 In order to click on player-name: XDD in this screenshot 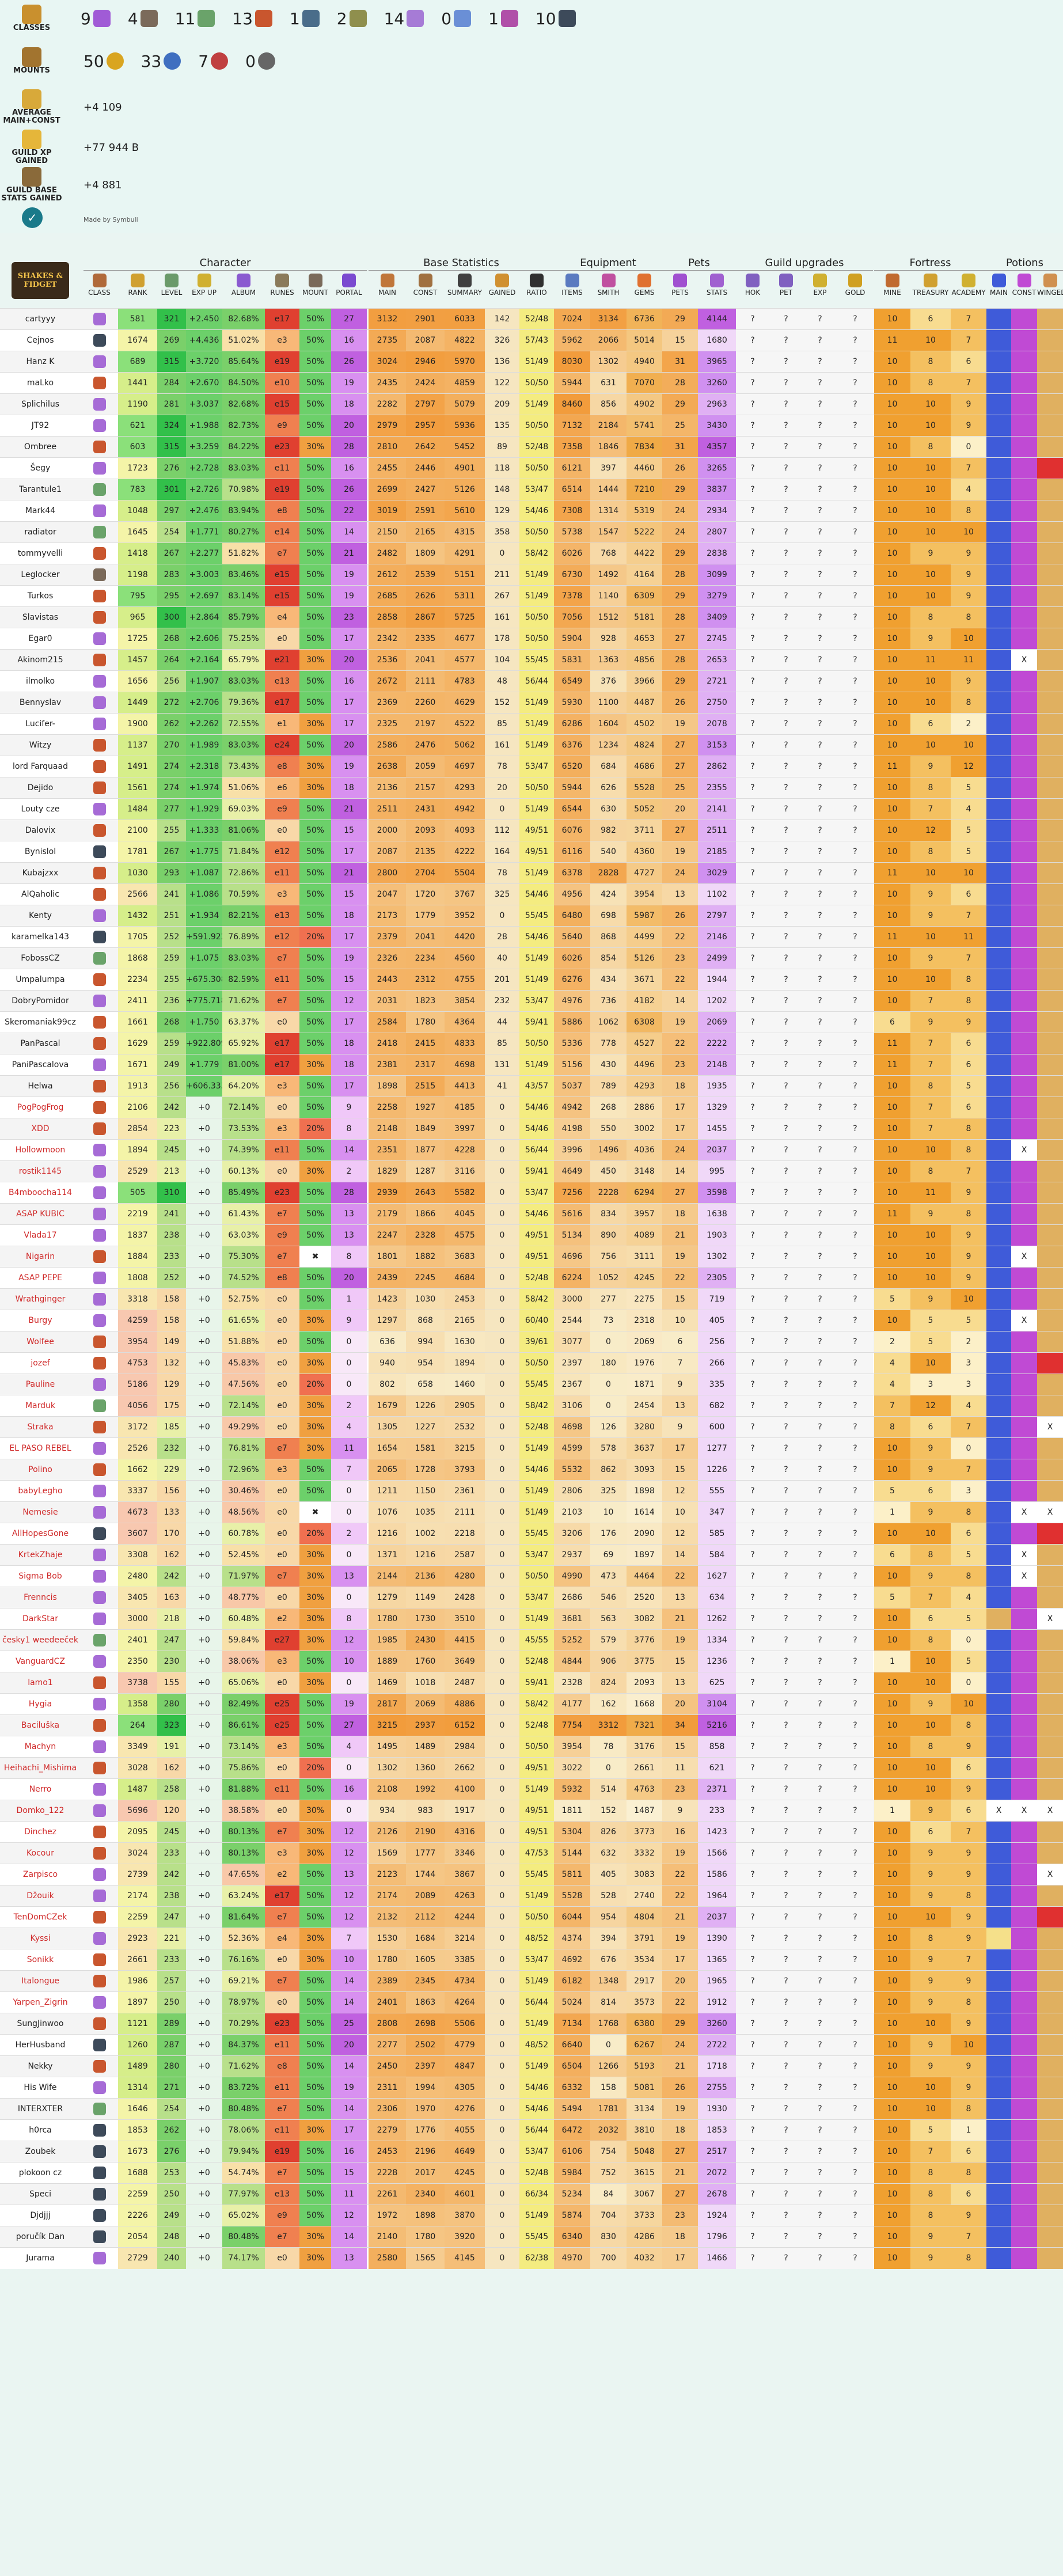, I will do `click(40, 1128)`.